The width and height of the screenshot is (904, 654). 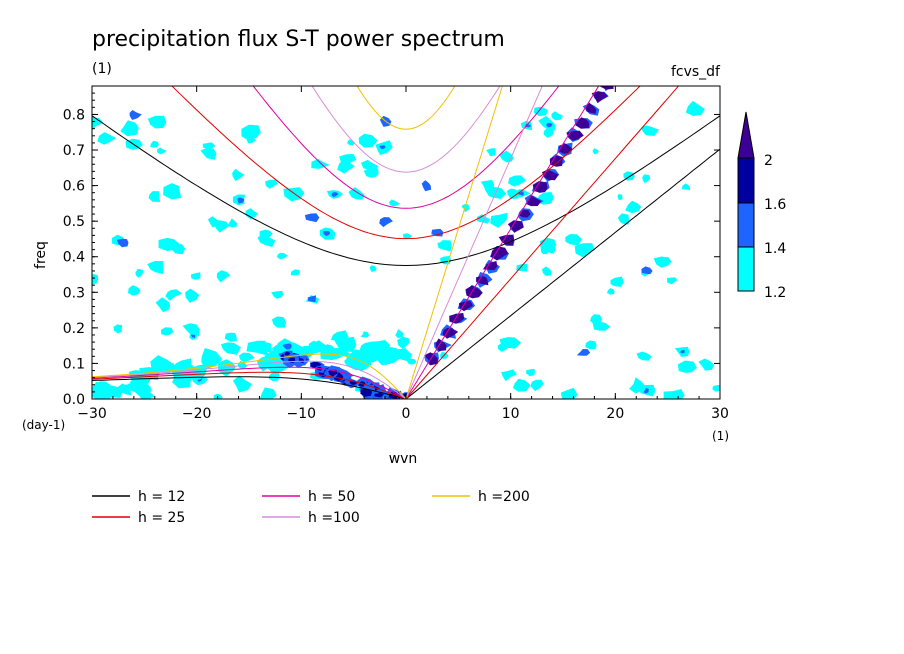 What do you see at coordinates (74, 400) in the screenshot?
I see `y-tick-label: 0.0` at bounding box center [74, 400].